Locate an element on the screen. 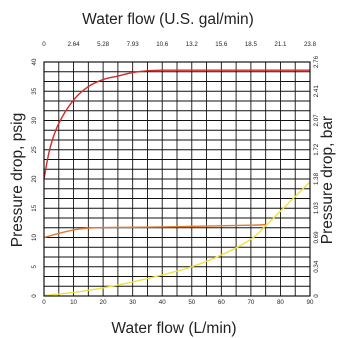 The height and width of the screenshot is (338, 340). bottom-tick-label: 50 is located at coordinates (191, 302).